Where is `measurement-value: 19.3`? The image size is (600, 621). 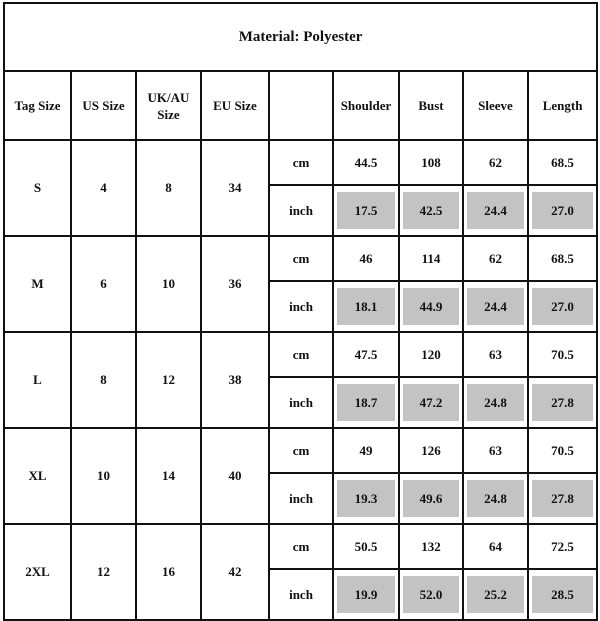
measurement-value: 19.3 is located at coordinates (366, 498).